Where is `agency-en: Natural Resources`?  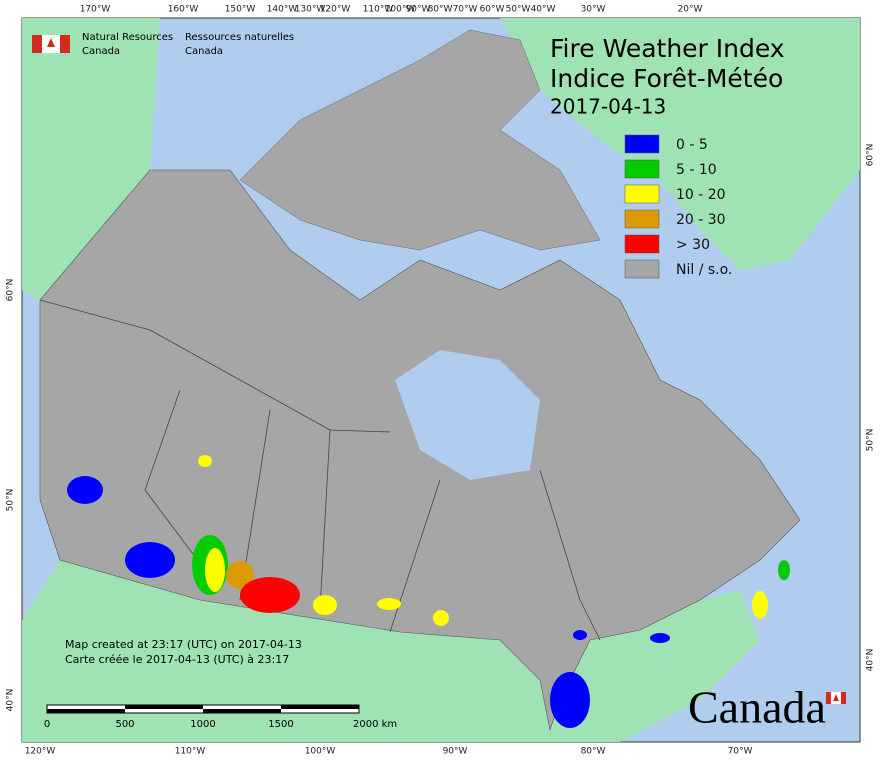
agency-en: Natural Resources is located at coordinates (127, 37).